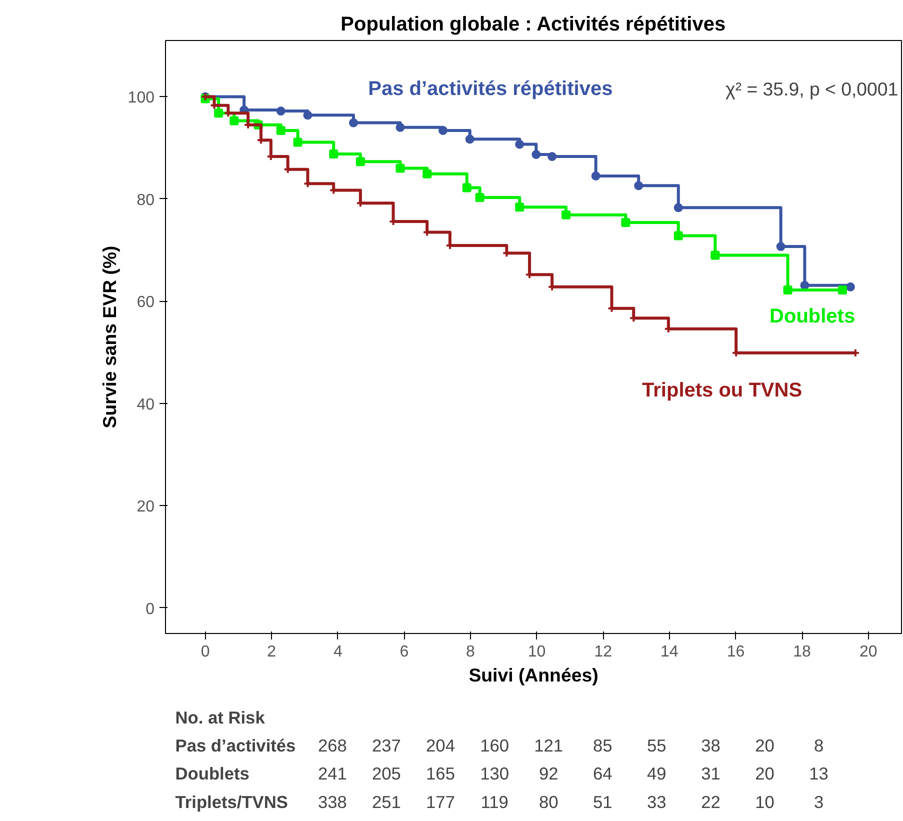 The height and width of the screenshot is (821, 903). I want to click on x-tick-label: 8, so click(471, 652).